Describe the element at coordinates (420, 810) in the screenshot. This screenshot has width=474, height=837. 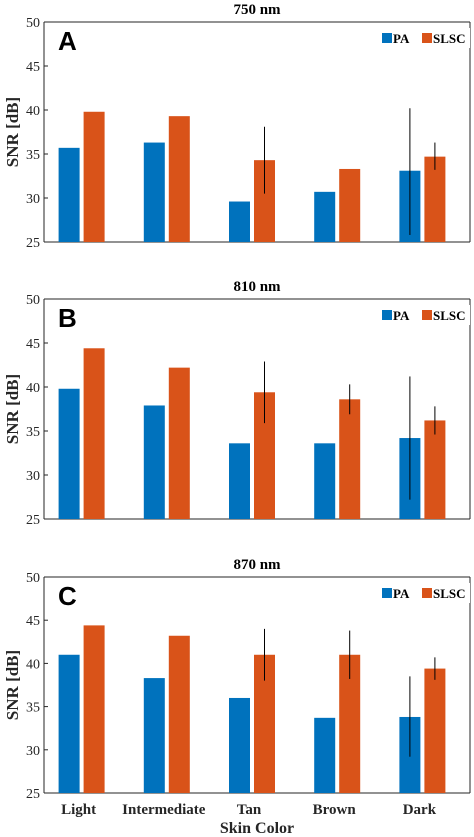
I see `x-tick-label: Dark` at that location.